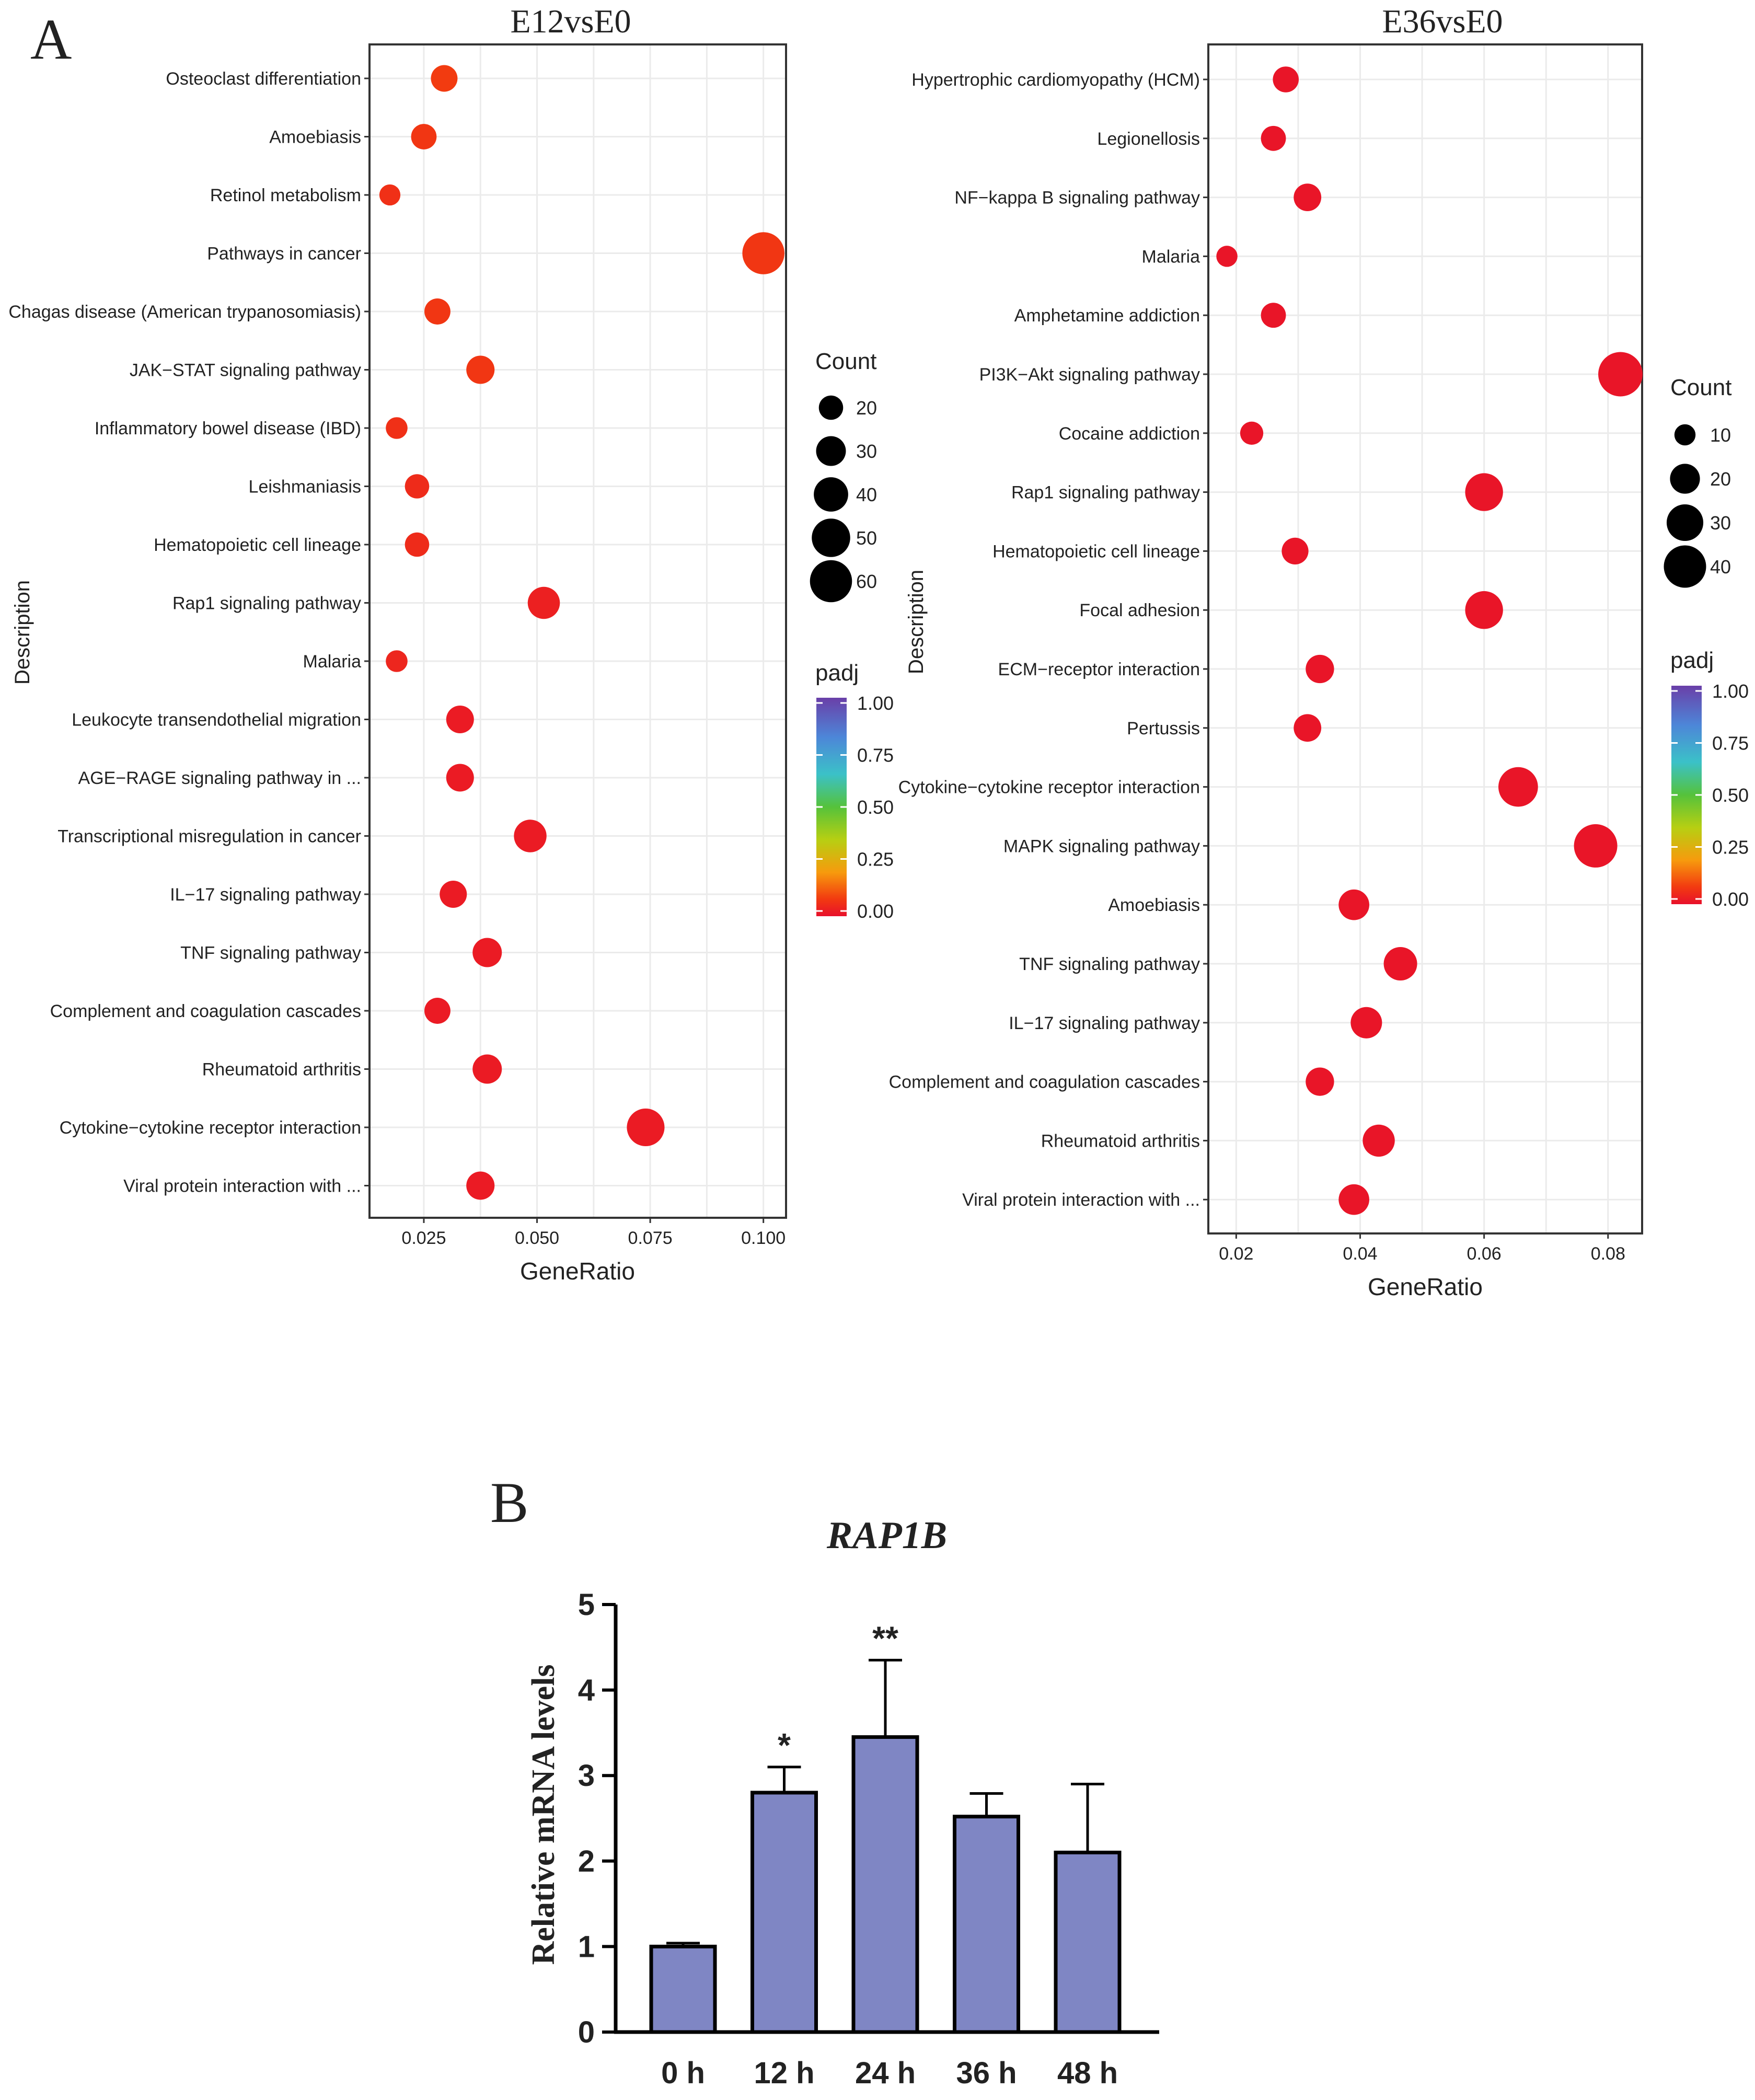  I want to click on x-tick-labels: 0.025 0.050 0.075 0.100, so click(593, 1233).